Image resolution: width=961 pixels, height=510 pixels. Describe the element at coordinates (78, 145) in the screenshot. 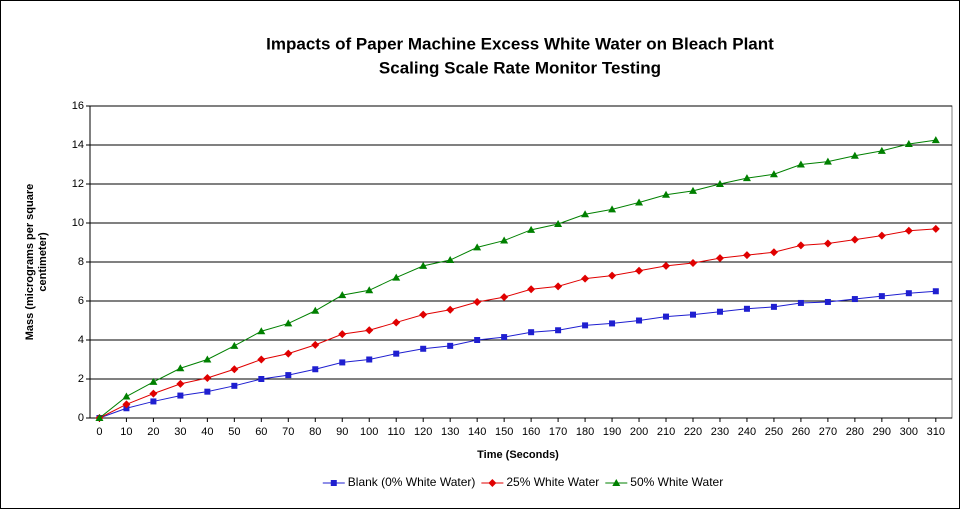

I see `y-tick-label: 14` at that location.